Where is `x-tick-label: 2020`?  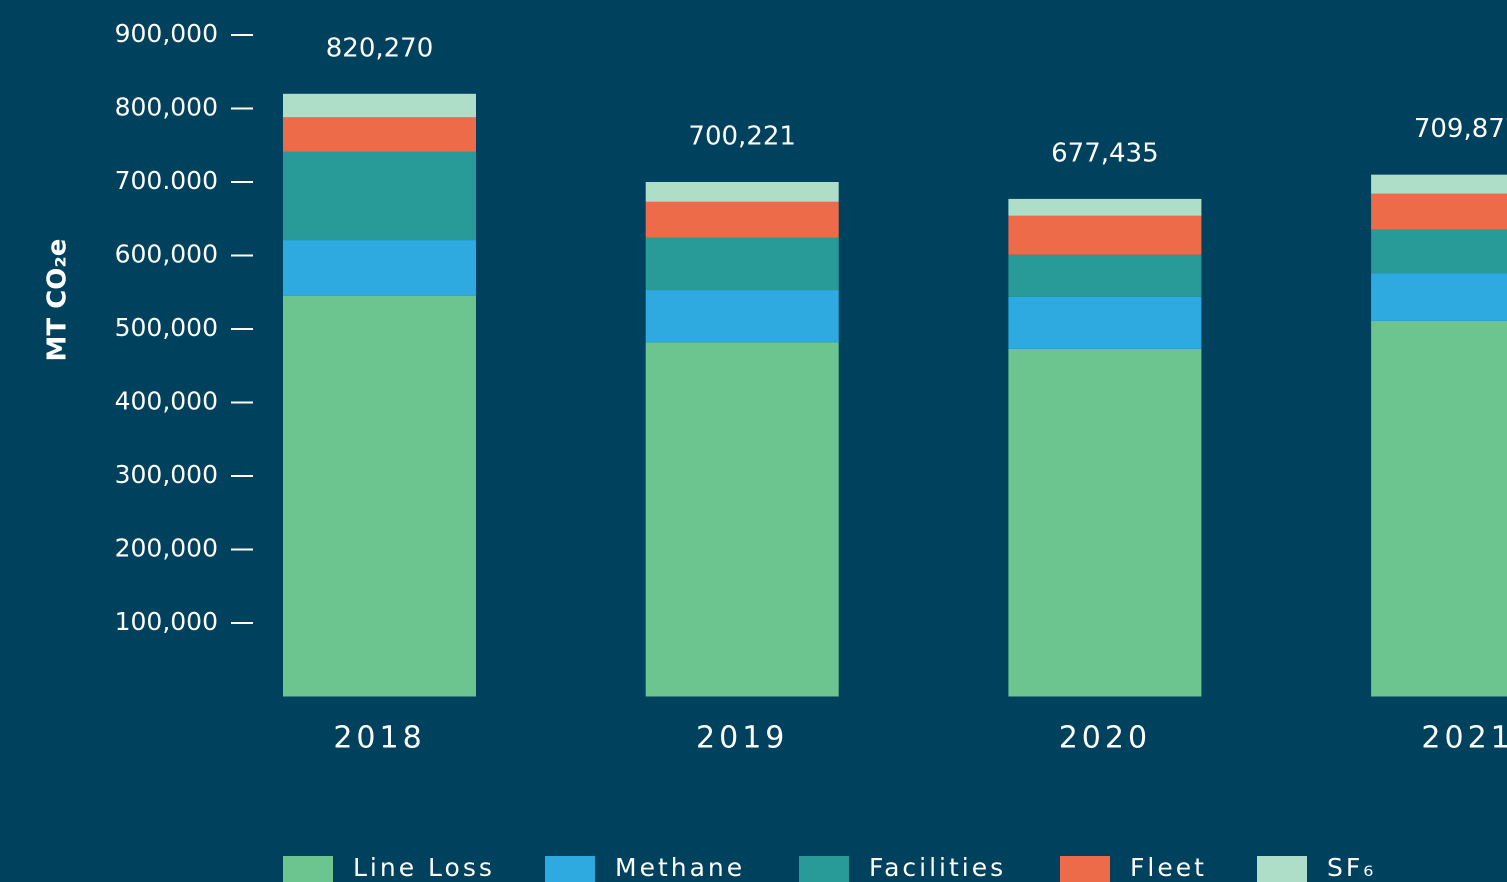
x-tick-label: 2020 is located at coordinates (1105, 738).